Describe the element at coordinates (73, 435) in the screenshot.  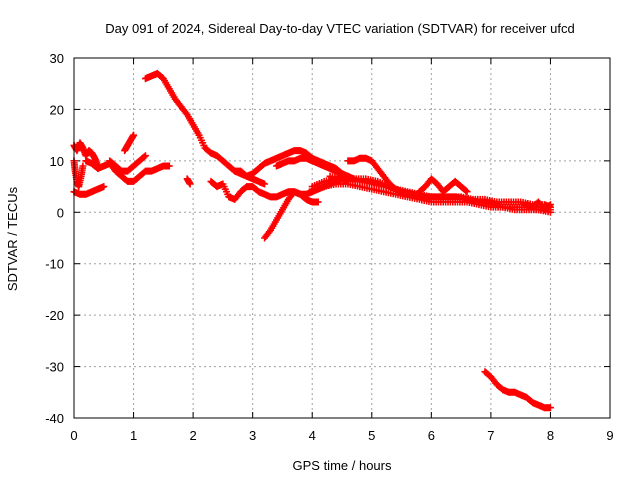
I see `x-tick-label: 0` at that location.